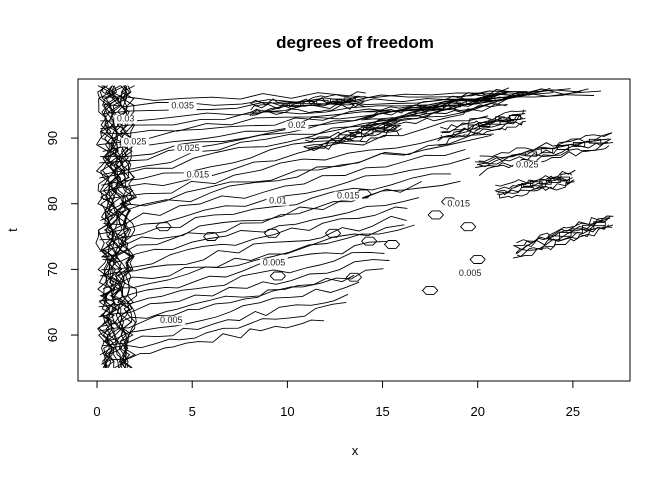 Image resolution: width=672 pixels, height=480 pixels. Describe the element at coordinates (52, 269) in the screenshot. I see `y-tick-label: 70` at that location.